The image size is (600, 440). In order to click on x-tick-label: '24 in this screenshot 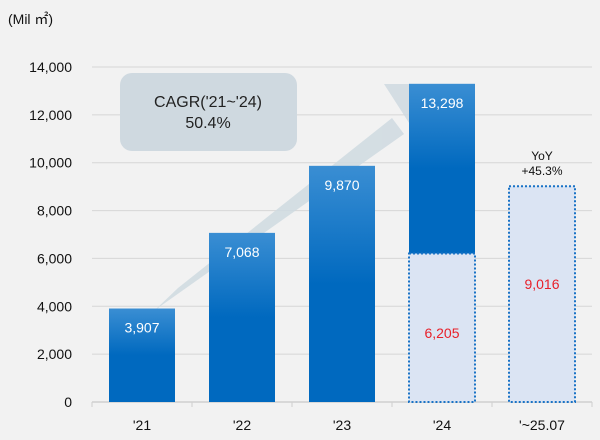, I will do `click(442, 425)`.